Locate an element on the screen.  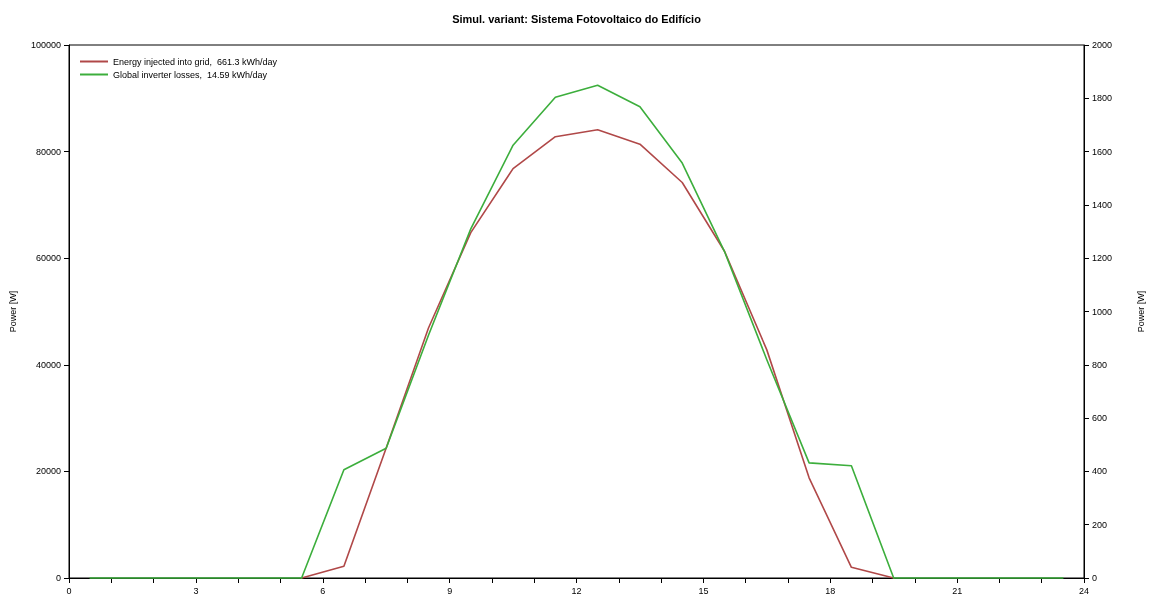
y2-tick-label: 200 is located at coordinates (1100, 524).